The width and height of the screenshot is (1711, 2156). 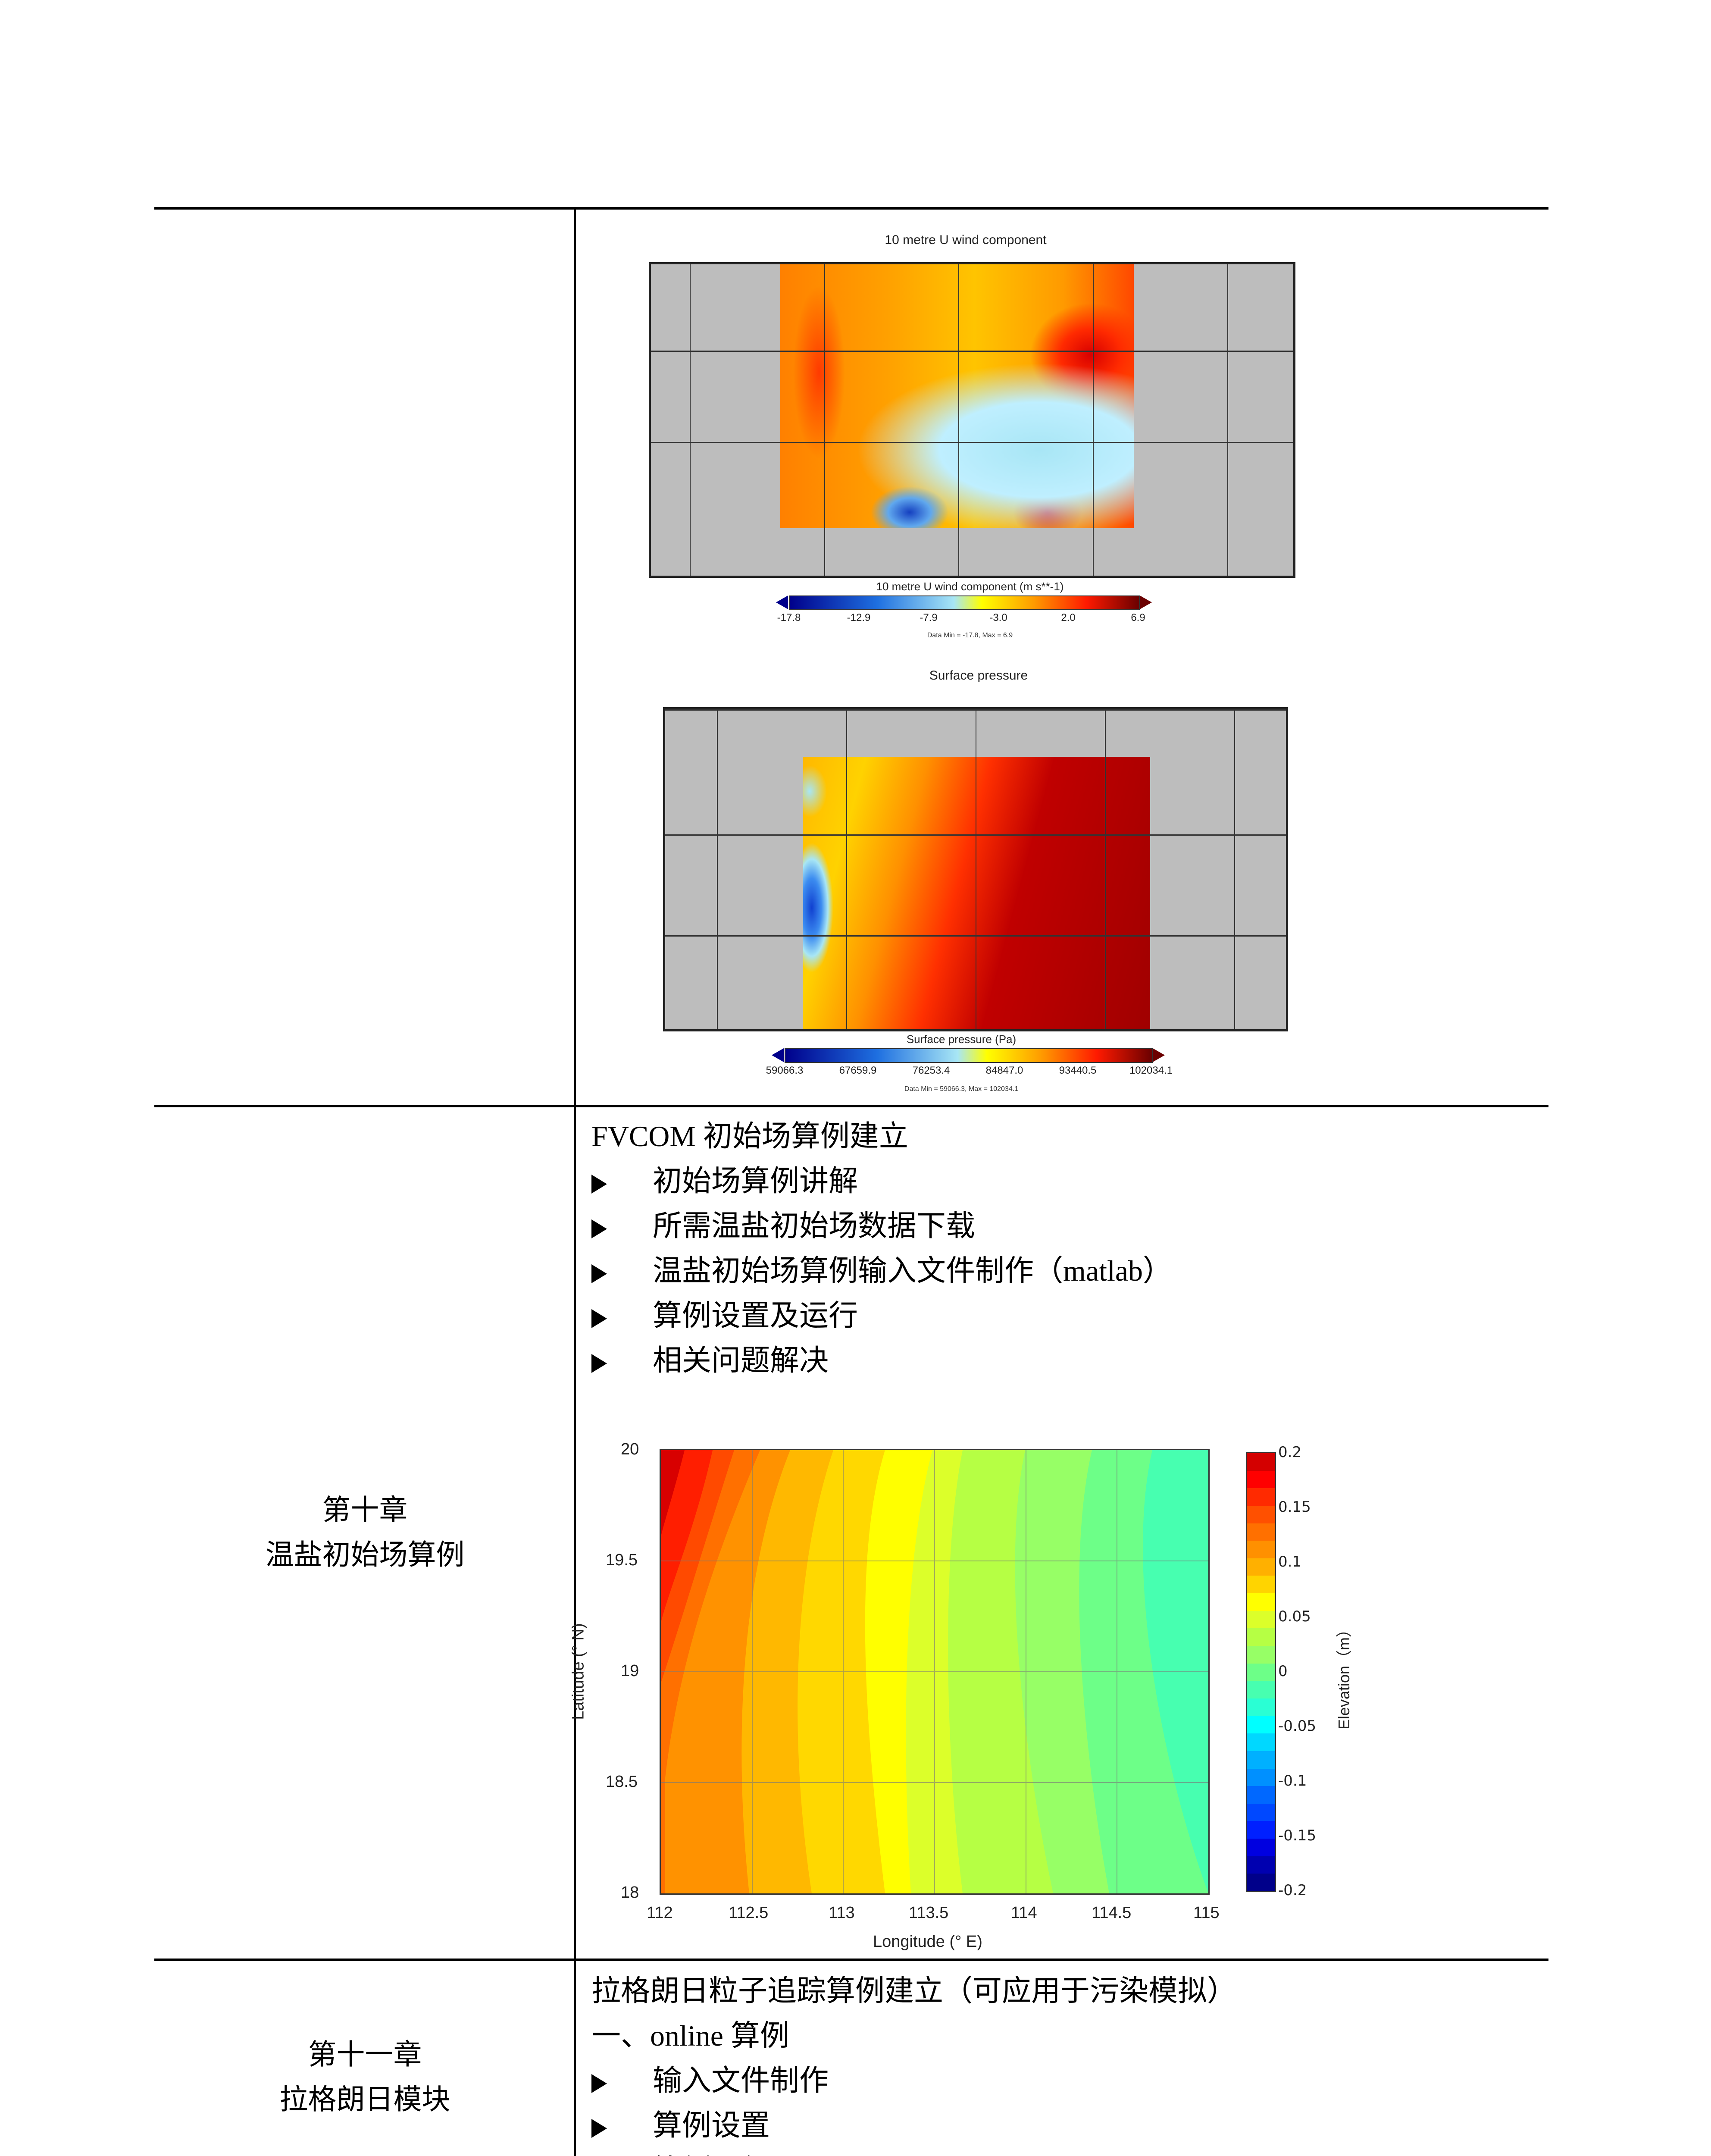 I want to click on pressure-map, so click(x=975, y=869).